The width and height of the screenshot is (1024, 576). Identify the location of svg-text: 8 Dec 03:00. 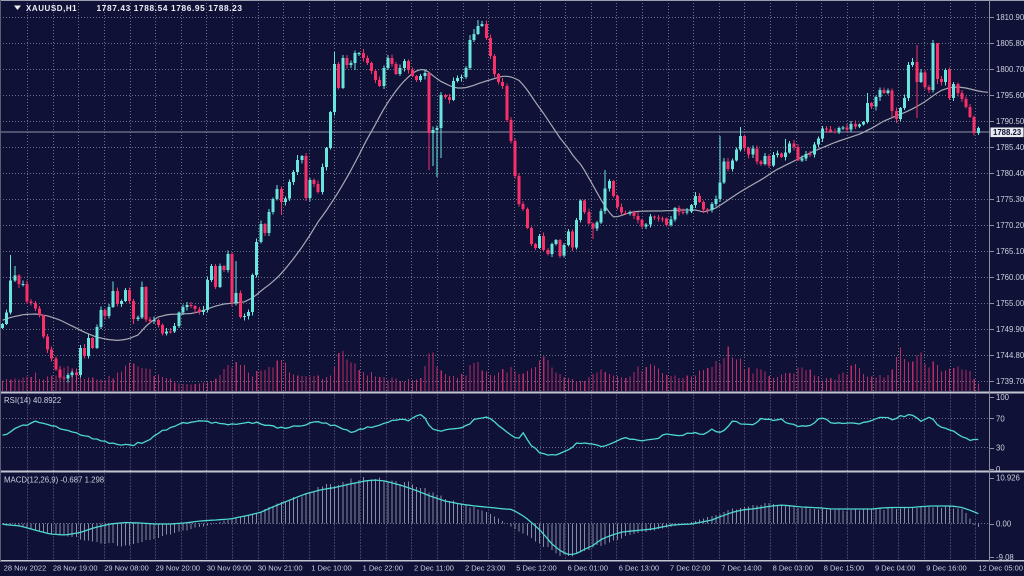
(793, 568).